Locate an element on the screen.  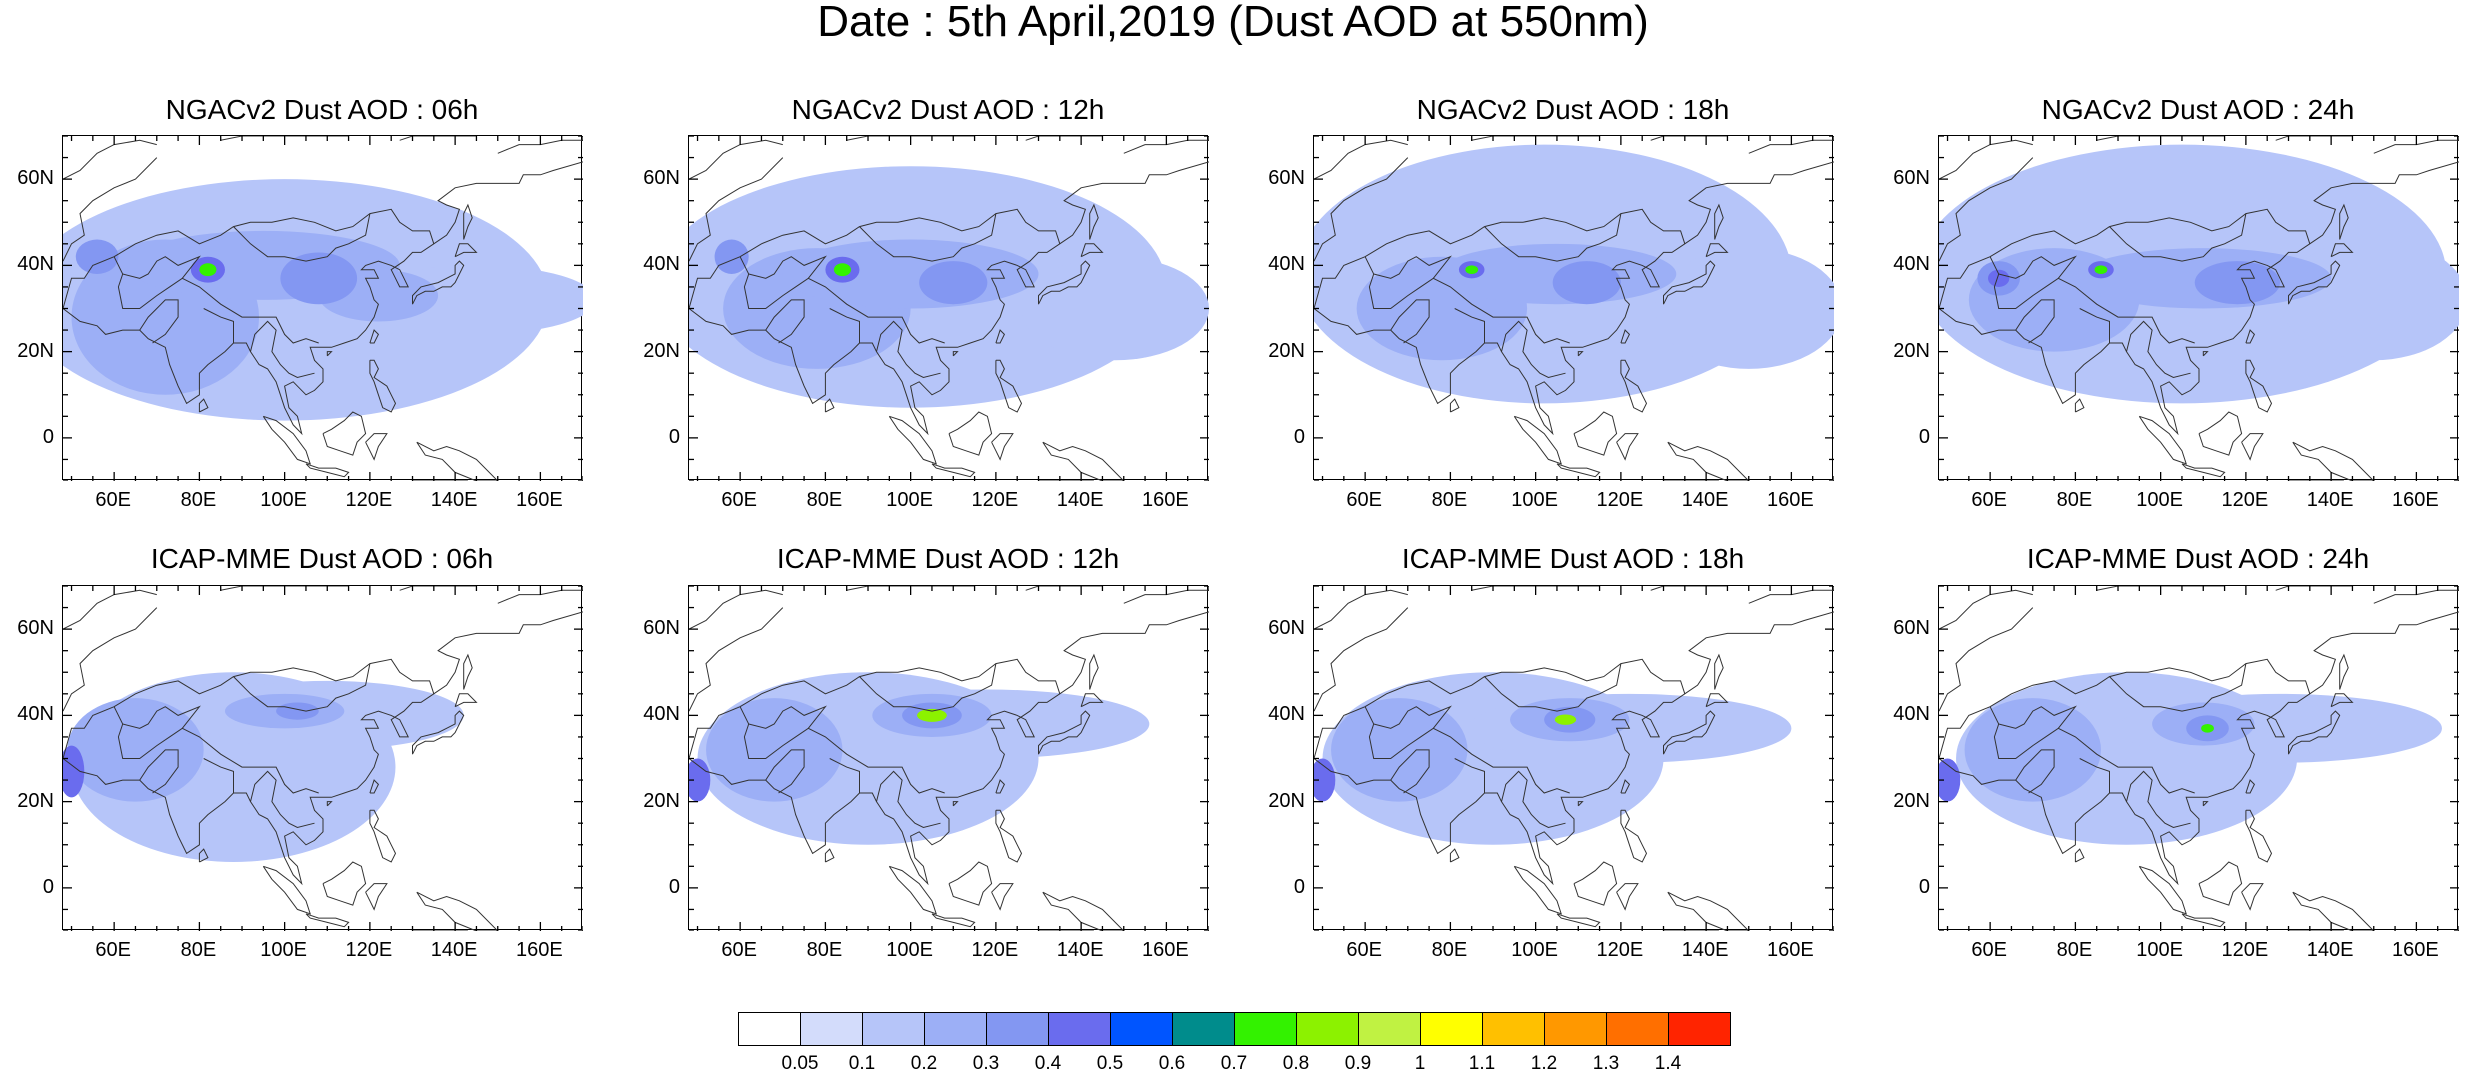
colorbar-label: 1.1 is located at coordinates (1482, 1063).